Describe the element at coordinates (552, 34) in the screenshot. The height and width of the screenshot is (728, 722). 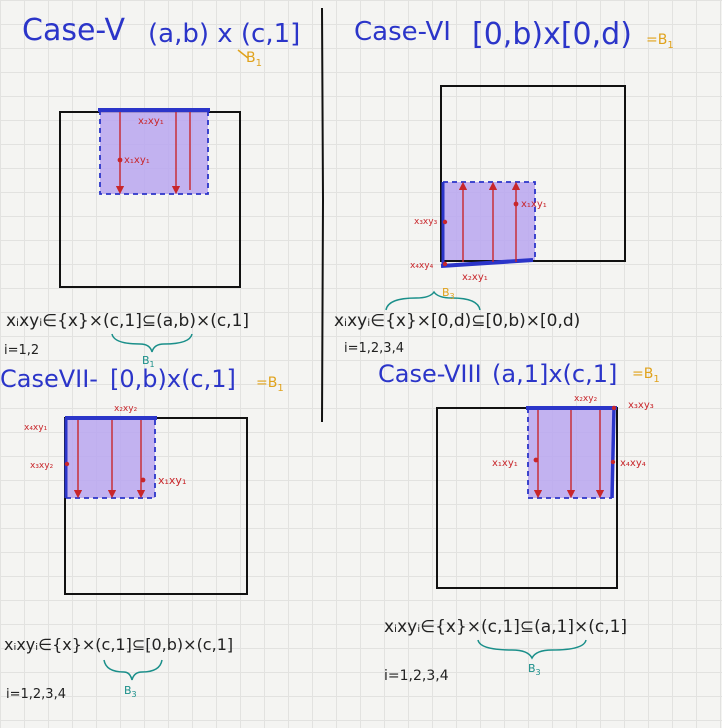
I see `case-vi-domain: [0,b)x[0,d)` at that location.